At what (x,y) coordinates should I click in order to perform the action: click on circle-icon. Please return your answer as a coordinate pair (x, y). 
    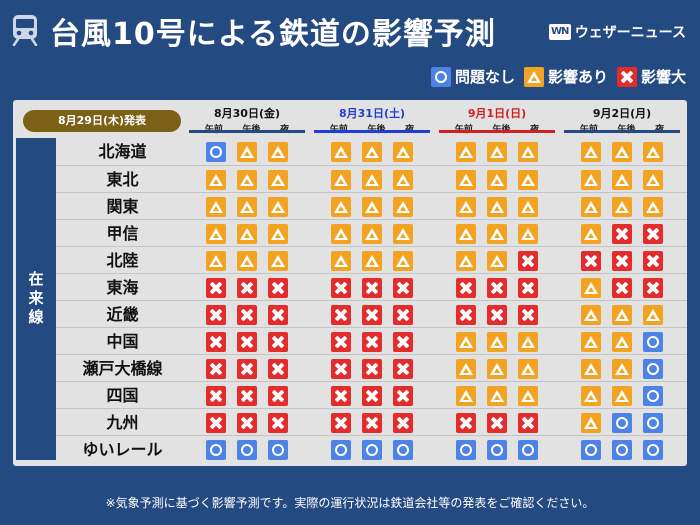
    Looking at the image, I should click on (440, 76).